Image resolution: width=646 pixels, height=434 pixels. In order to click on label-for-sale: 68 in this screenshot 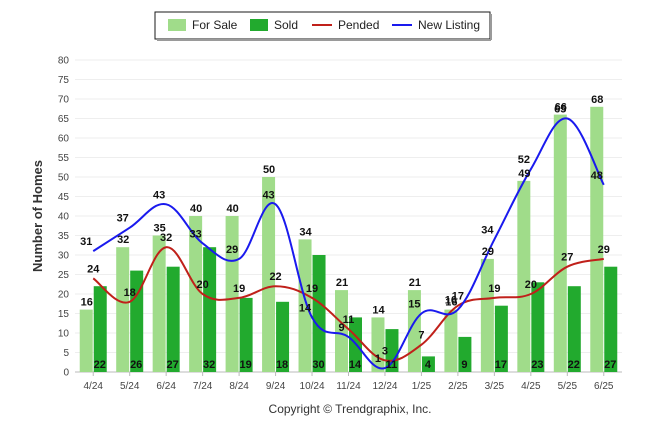, I will do `click(597, 100)`.